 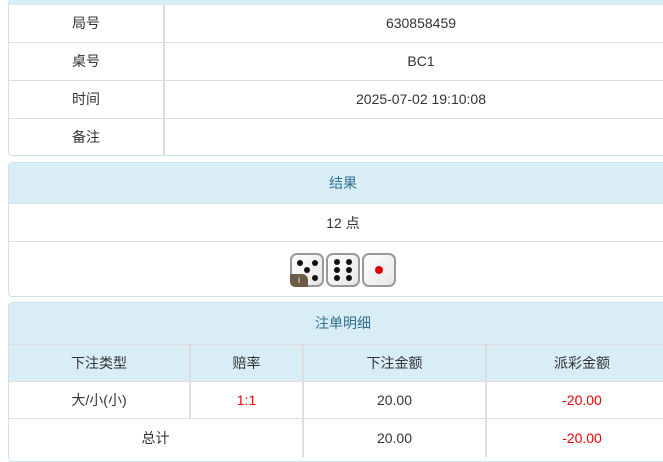 I want to click on dice-5-icon: i, so click(x=307, y=270).